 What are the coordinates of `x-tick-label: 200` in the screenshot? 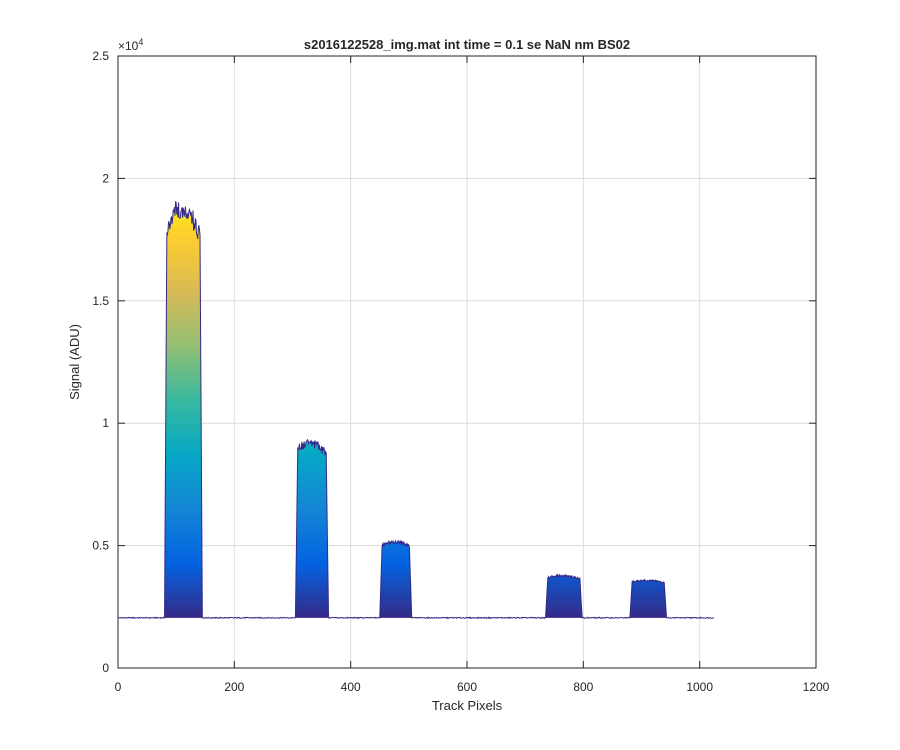 It's located at (234, 687).